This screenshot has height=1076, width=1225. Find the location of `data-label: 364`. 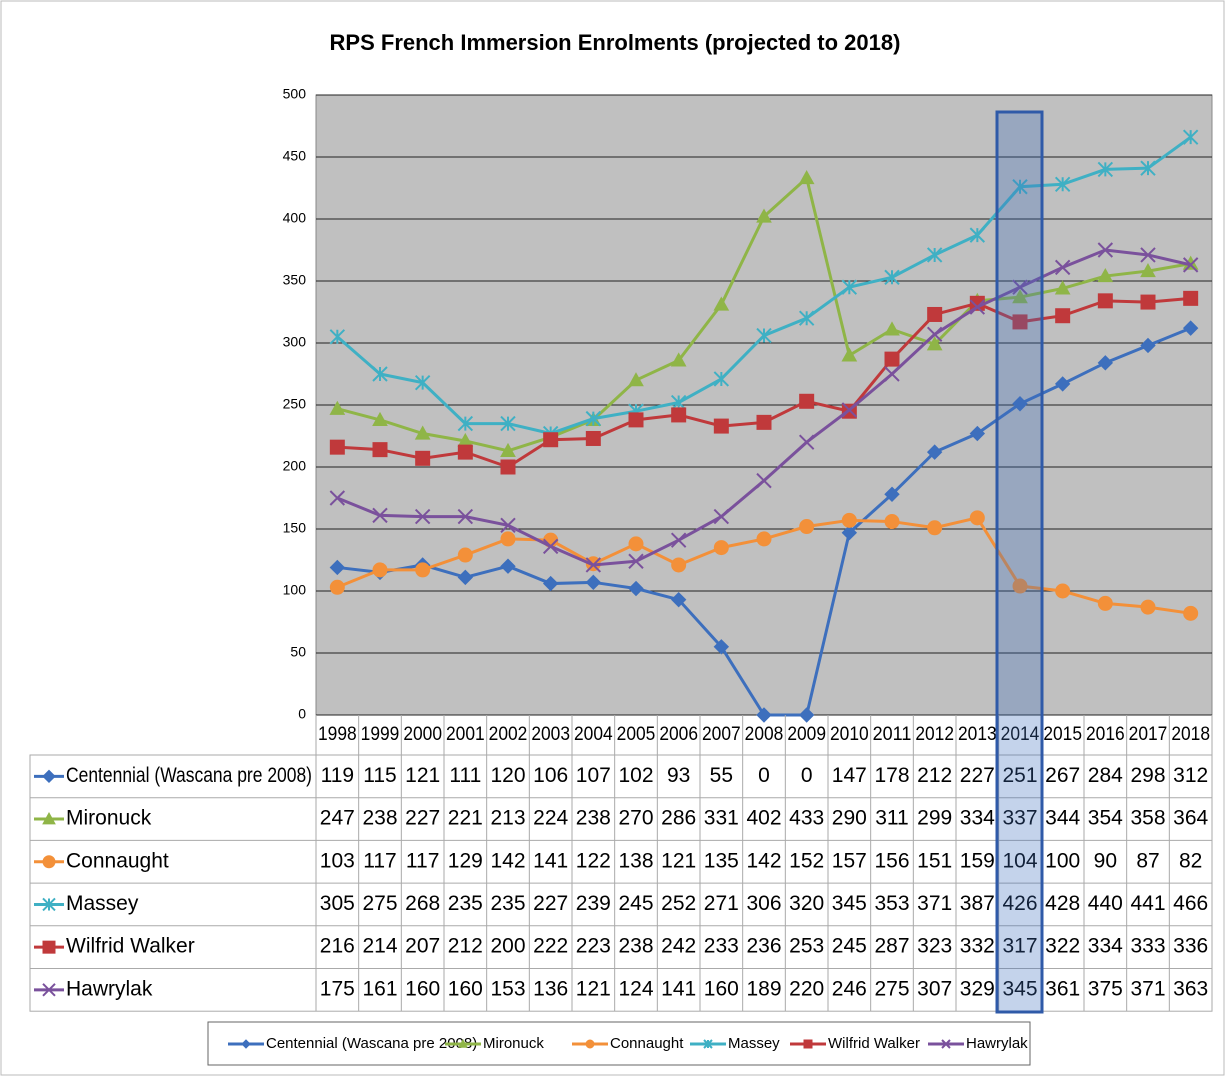

data-label: 364 is located at coordinates (1190, 818).